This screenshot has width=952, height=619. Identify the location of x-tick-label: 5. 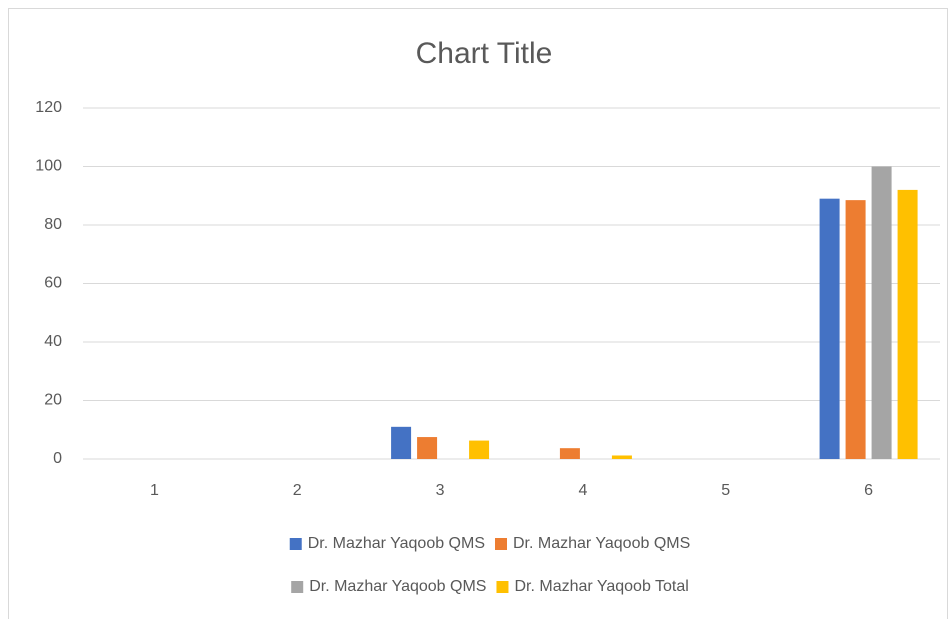
(725, 490).